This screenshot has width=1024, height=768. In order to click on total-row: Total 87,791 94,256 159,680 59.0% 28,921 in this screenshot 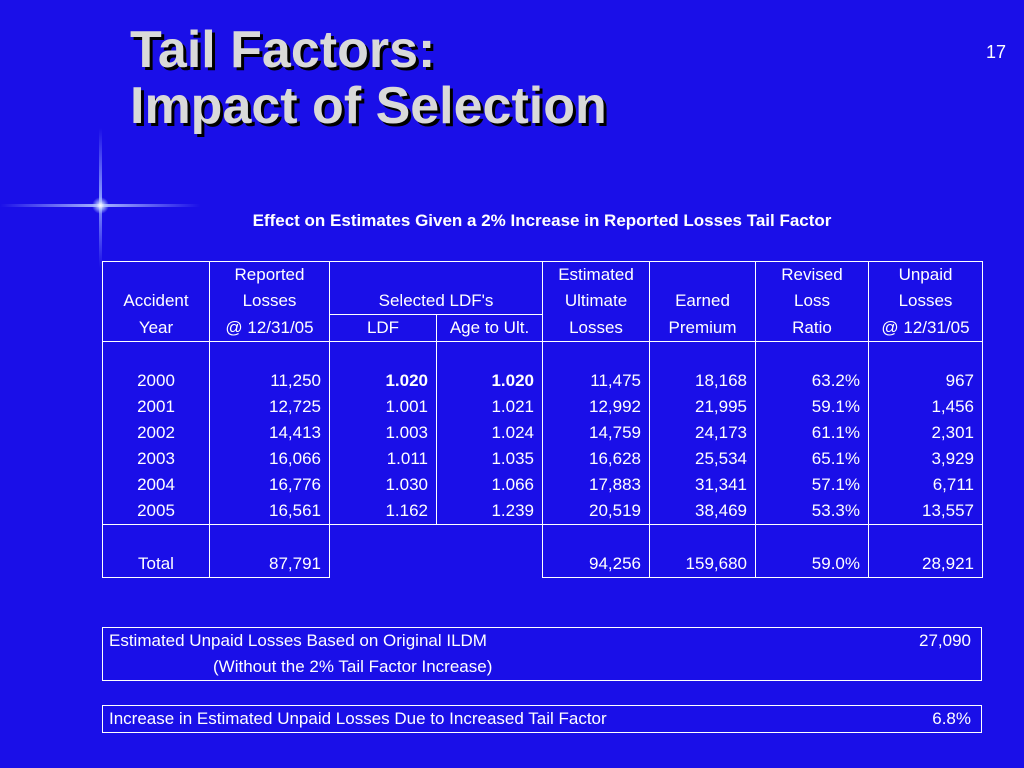, I will do `click(542, 564)`.